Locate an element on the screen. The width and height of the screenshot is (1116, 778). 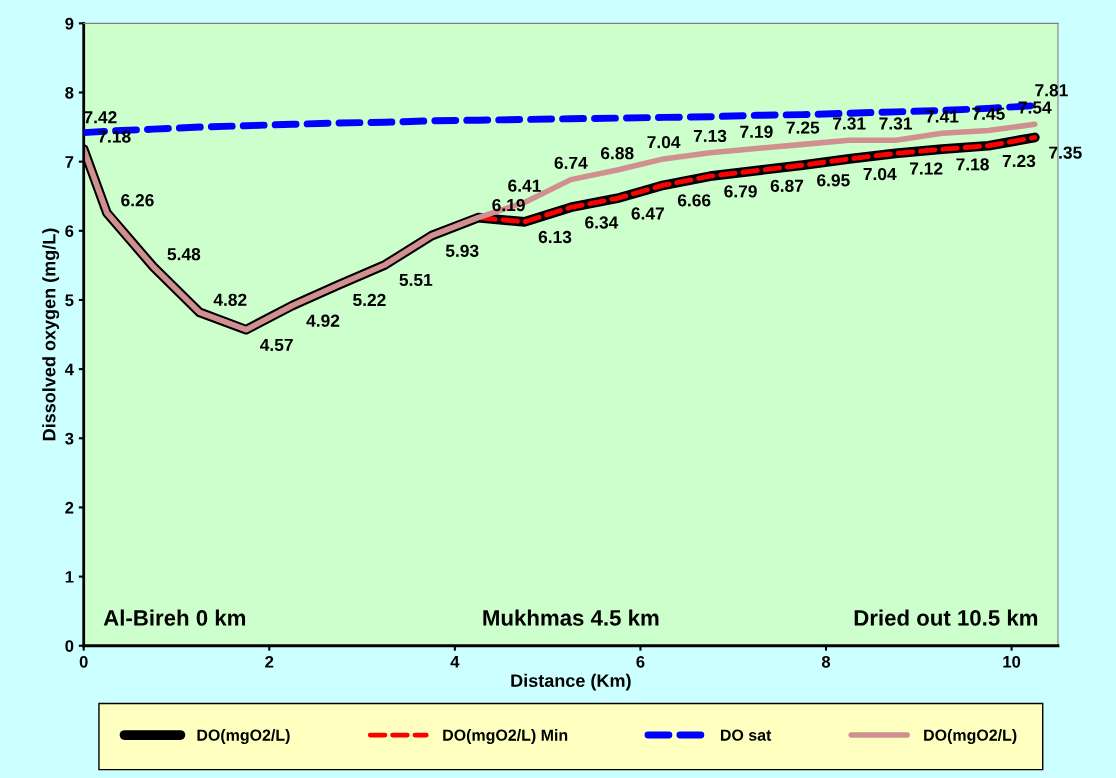
x-tick-label: 8 is located at coordinates (826, 661).